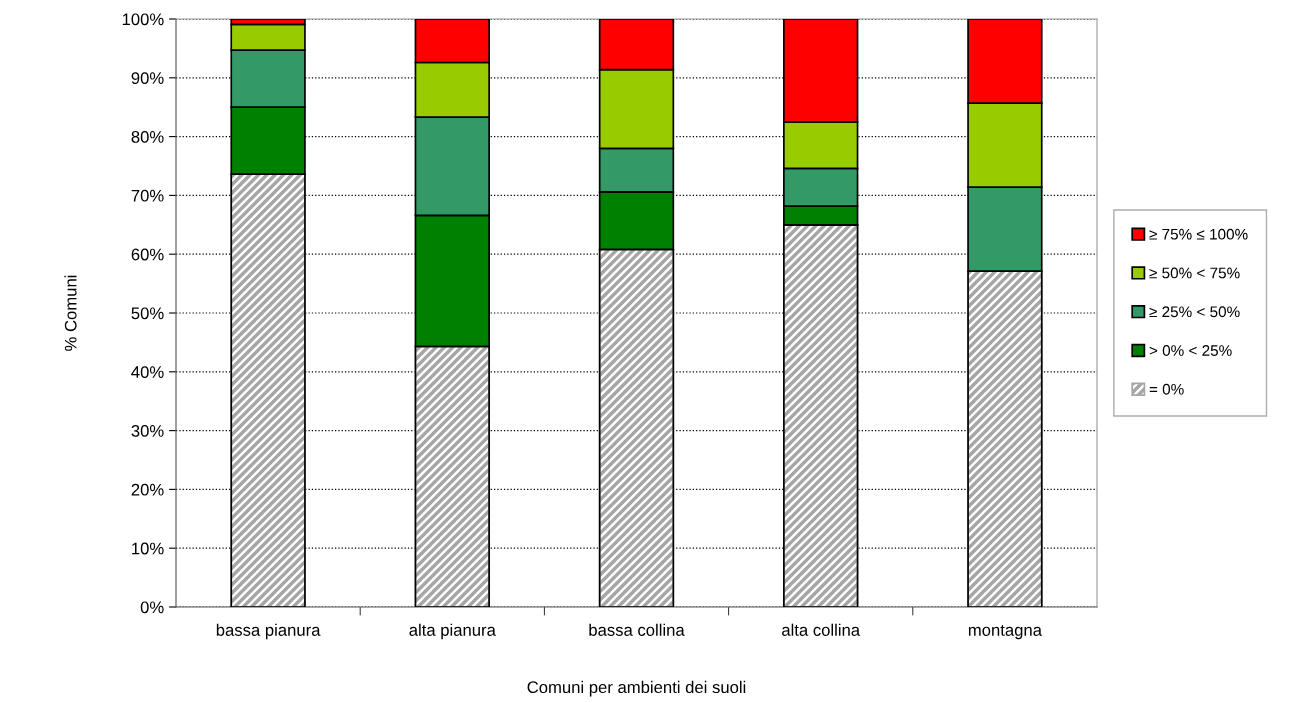  I want to click on legend-label: ≥ 50% < 75%, so click(1194, 273).